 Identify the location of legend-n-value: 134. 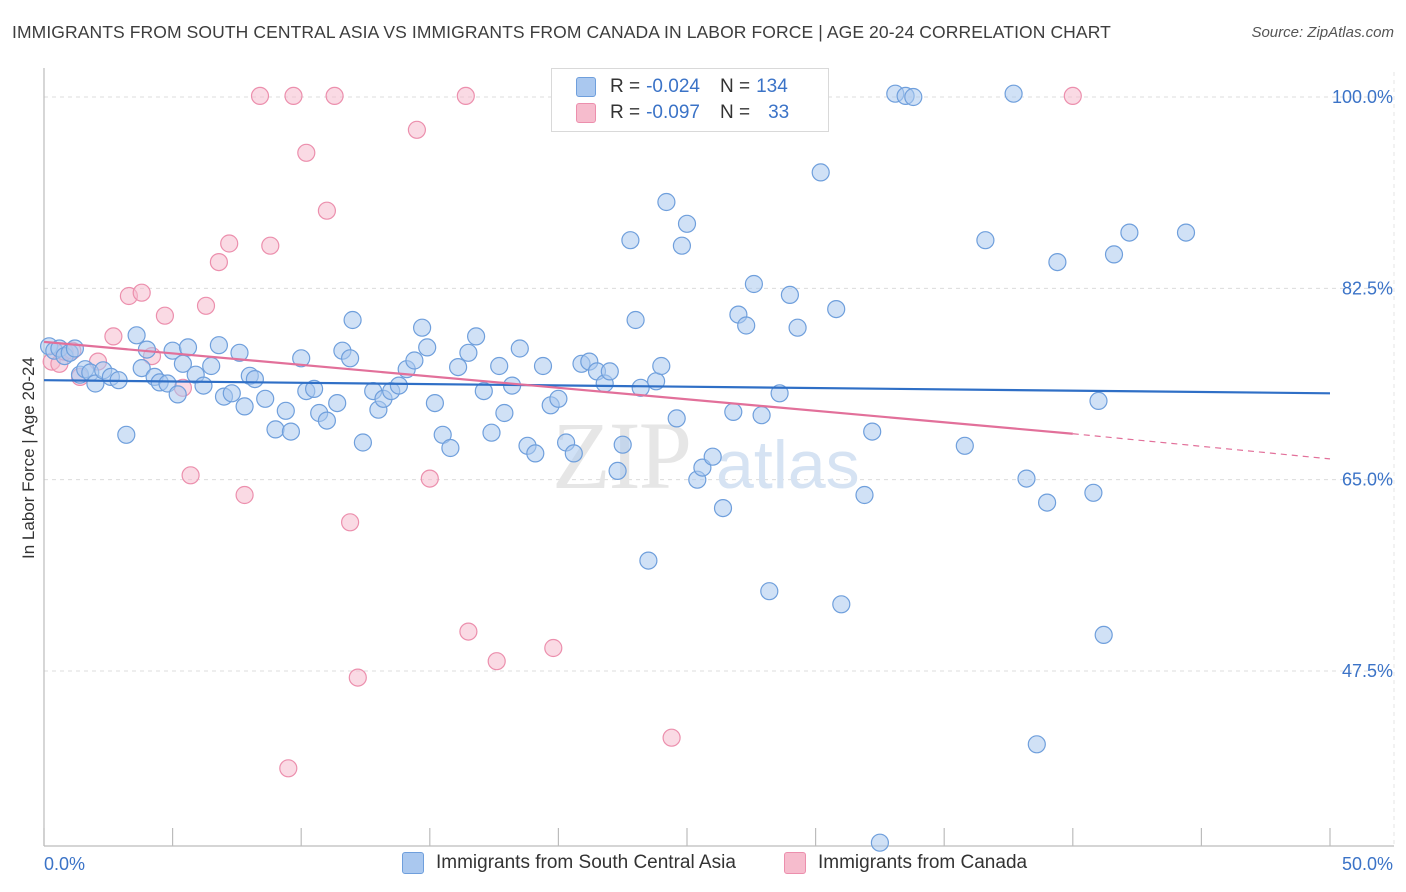
(772, 86).